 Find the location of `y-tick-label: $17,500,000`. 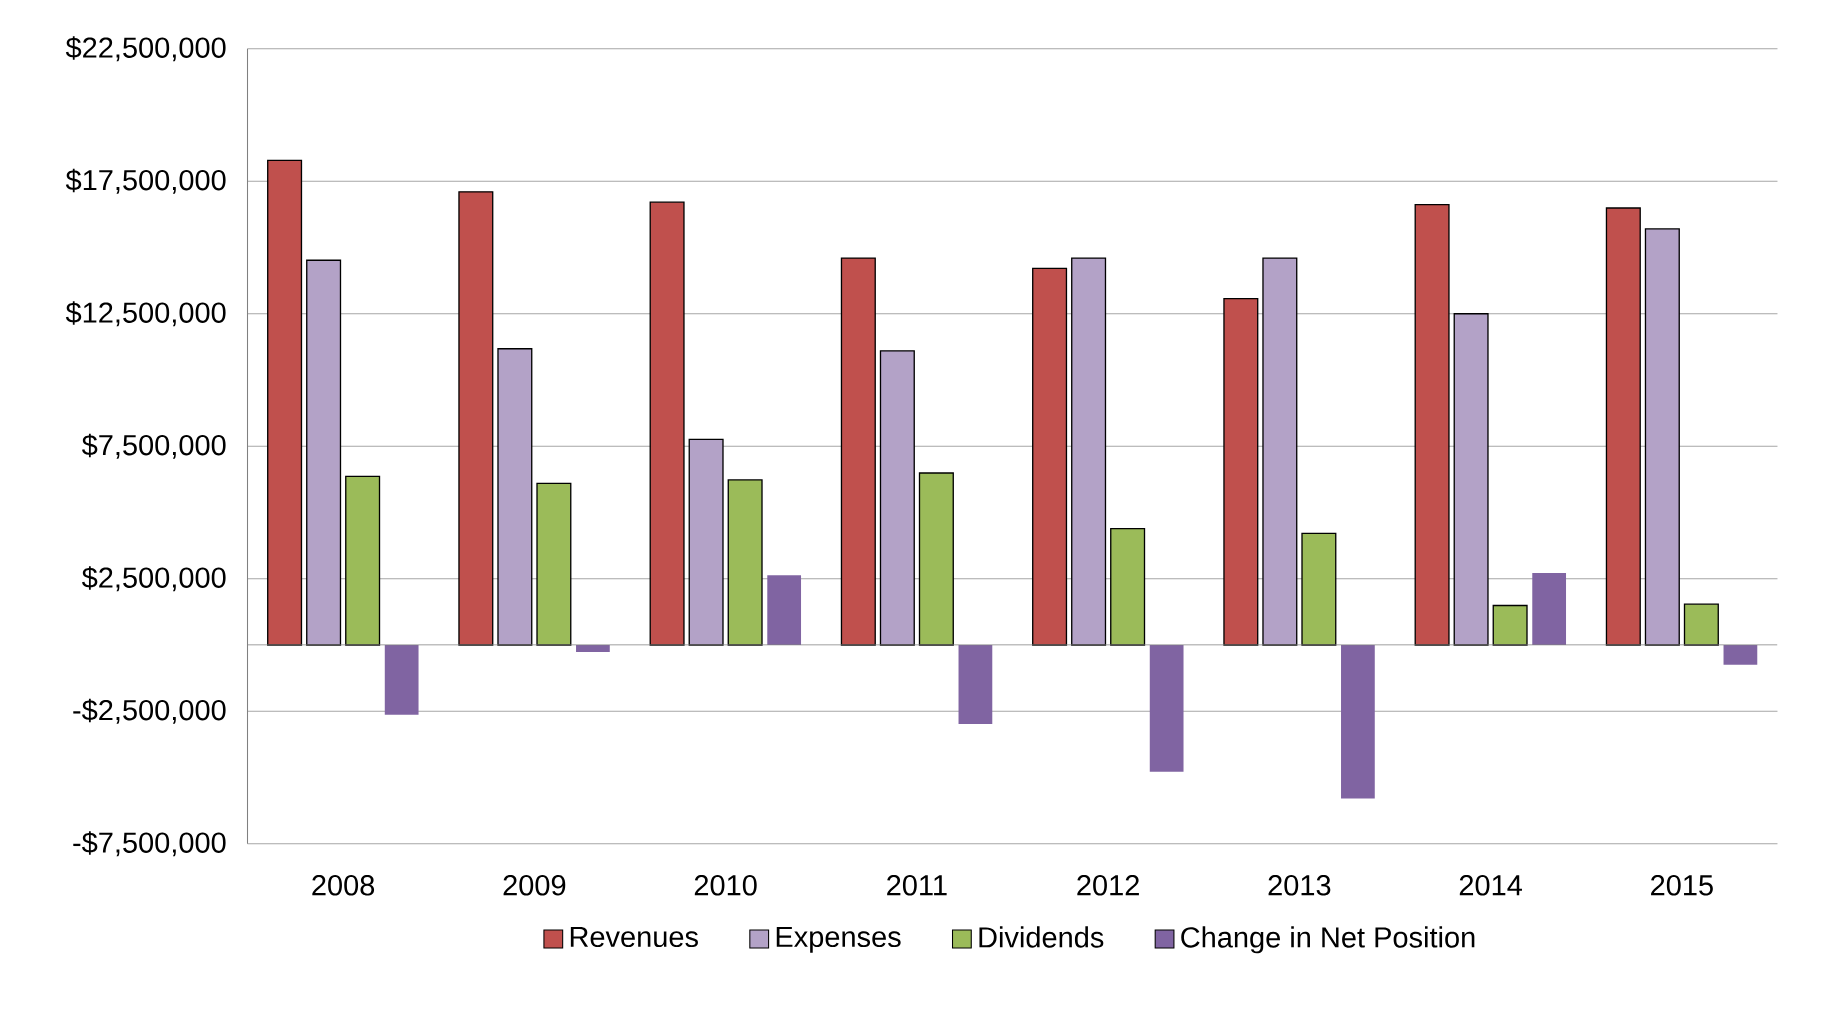

y-tick-label: $17,500,000 is located at coordinates (145, 181).